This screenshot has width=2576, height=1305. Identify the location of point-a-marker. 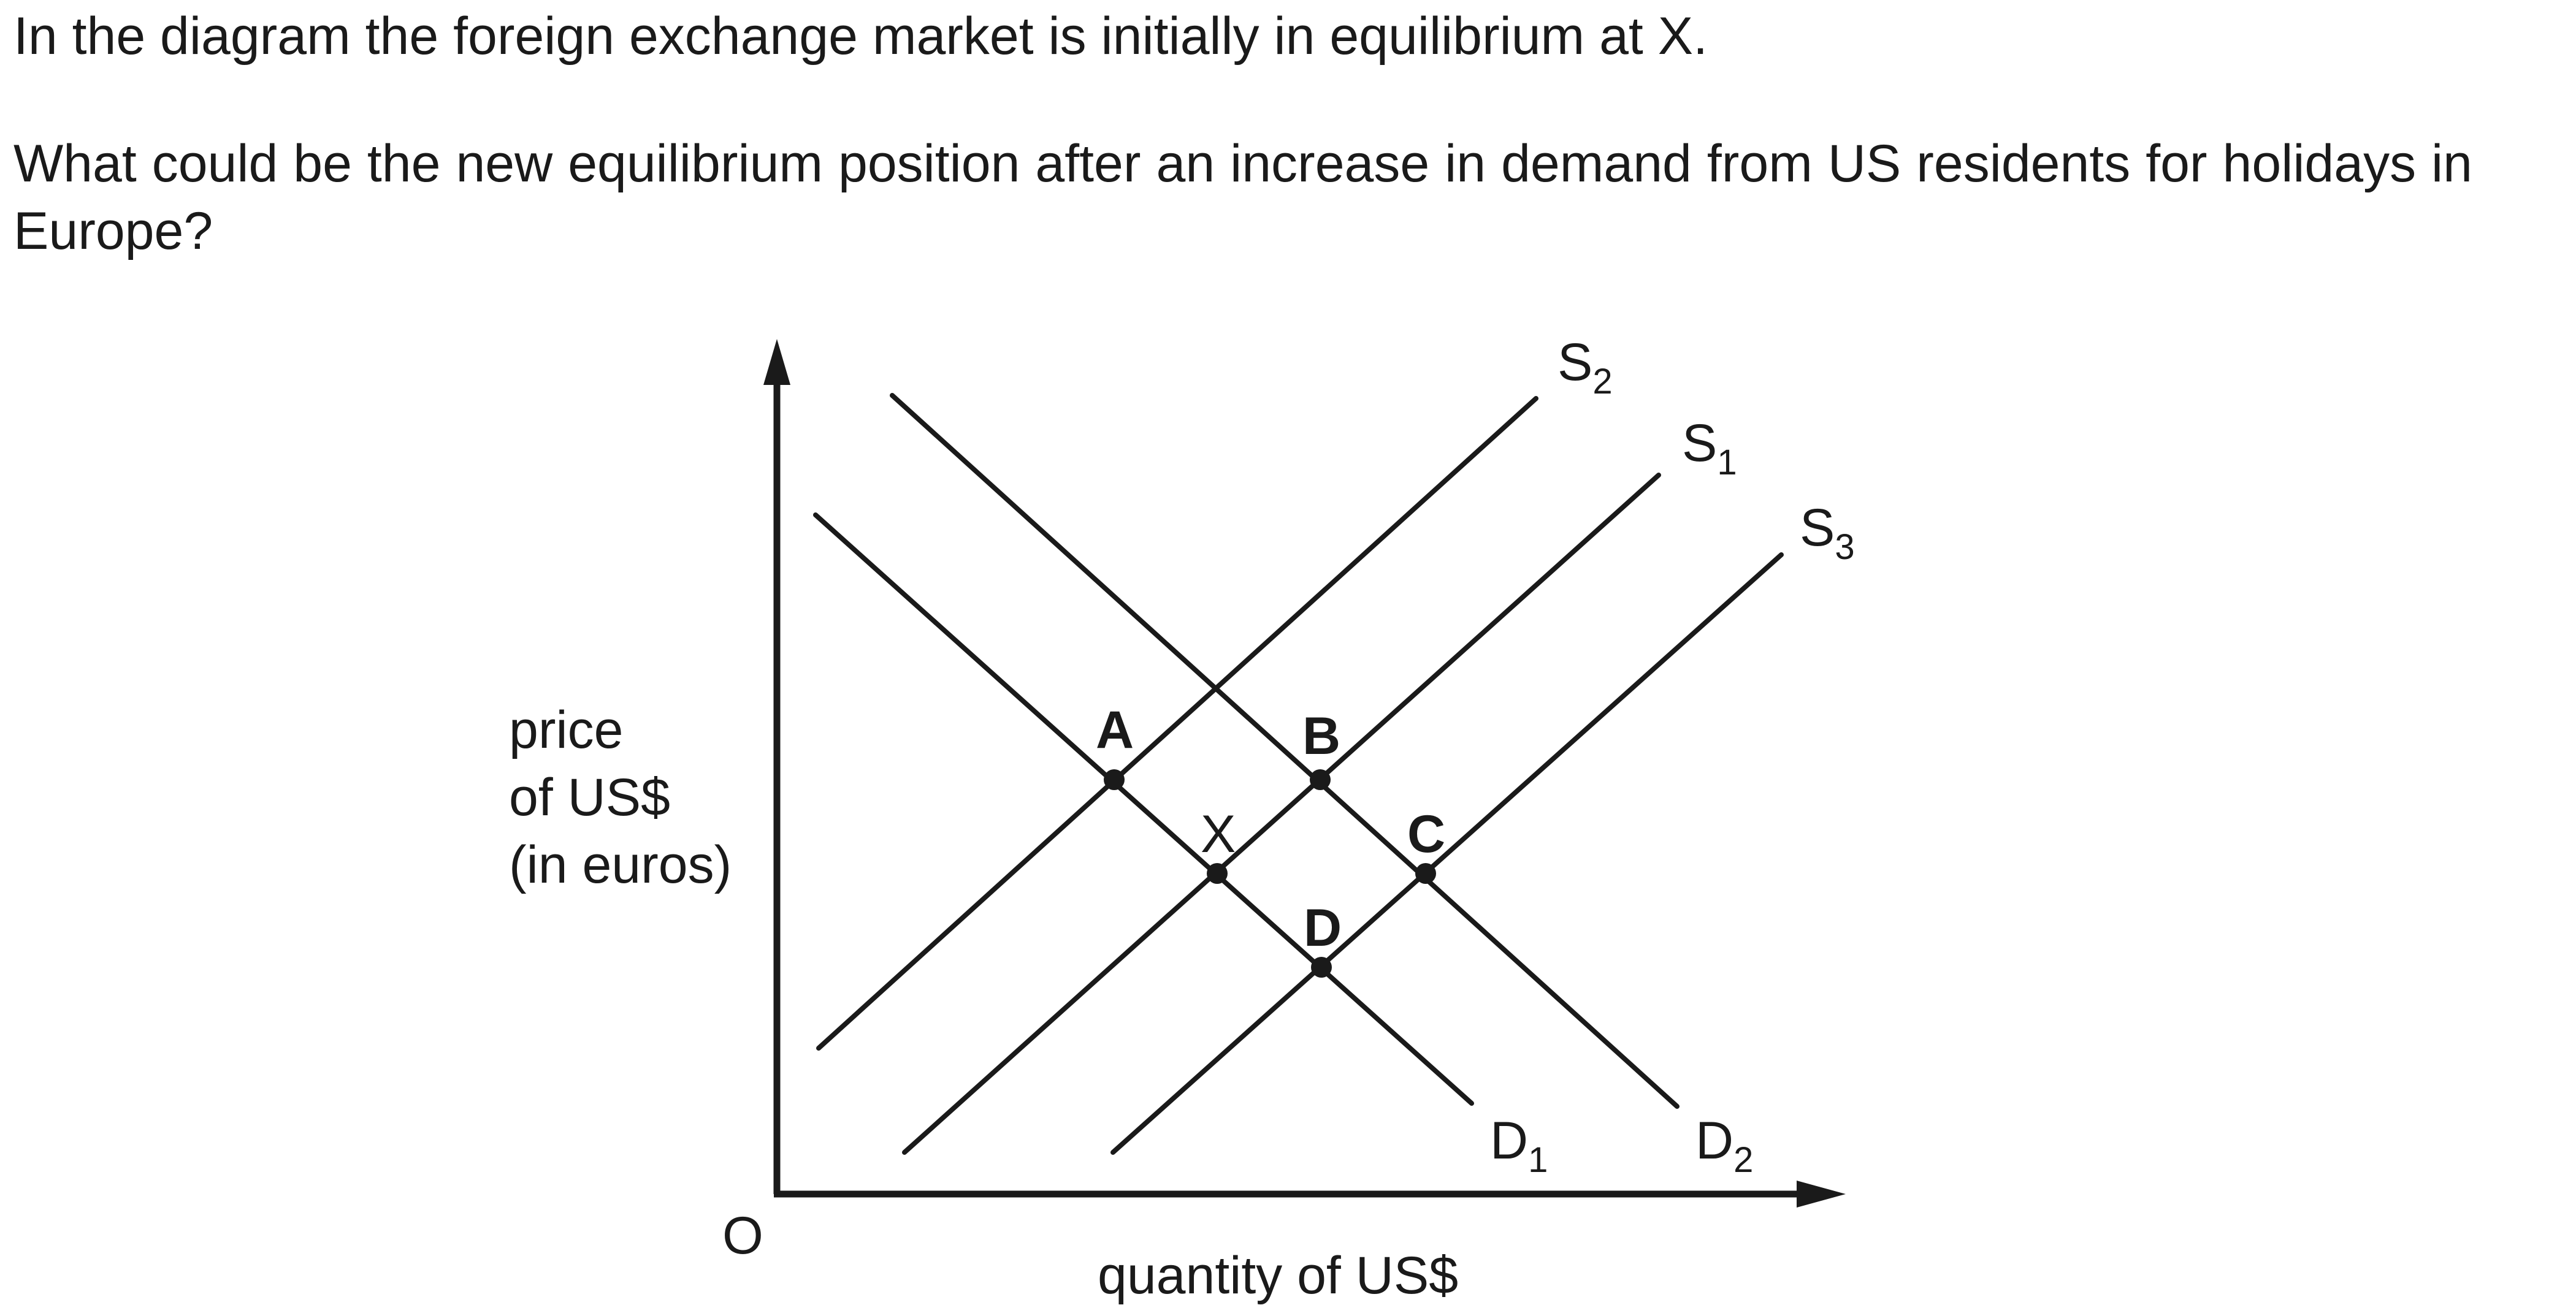
(1114, 780).